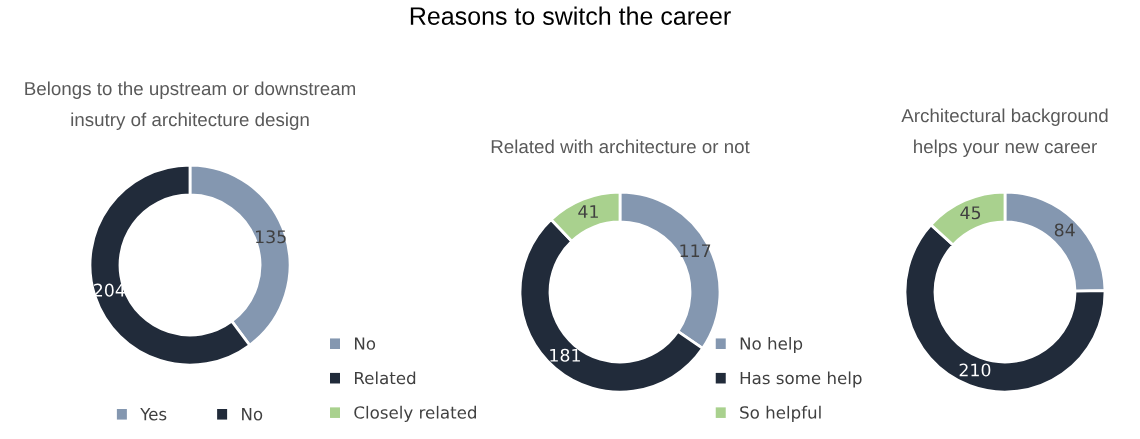  Describe the element at coordinates (190, 105) in the screenshot. I see `chart-subtitle: Belongs to the upstream or downstream insutry of architecture design` at that location.